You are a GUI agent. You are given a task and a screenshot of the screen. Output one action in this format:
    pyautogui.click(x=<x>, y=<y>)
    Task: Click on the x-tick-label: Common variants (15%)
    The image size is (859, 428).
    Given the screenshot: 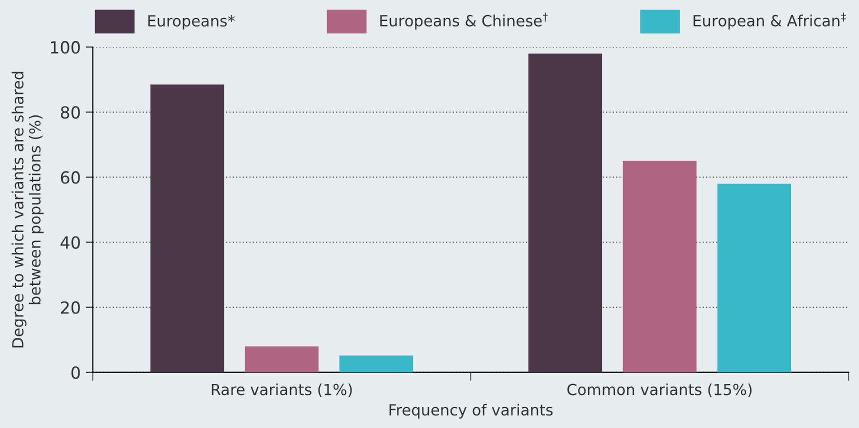 What is the action you would take?
    pyautogui.click(x=659, y=390)
    